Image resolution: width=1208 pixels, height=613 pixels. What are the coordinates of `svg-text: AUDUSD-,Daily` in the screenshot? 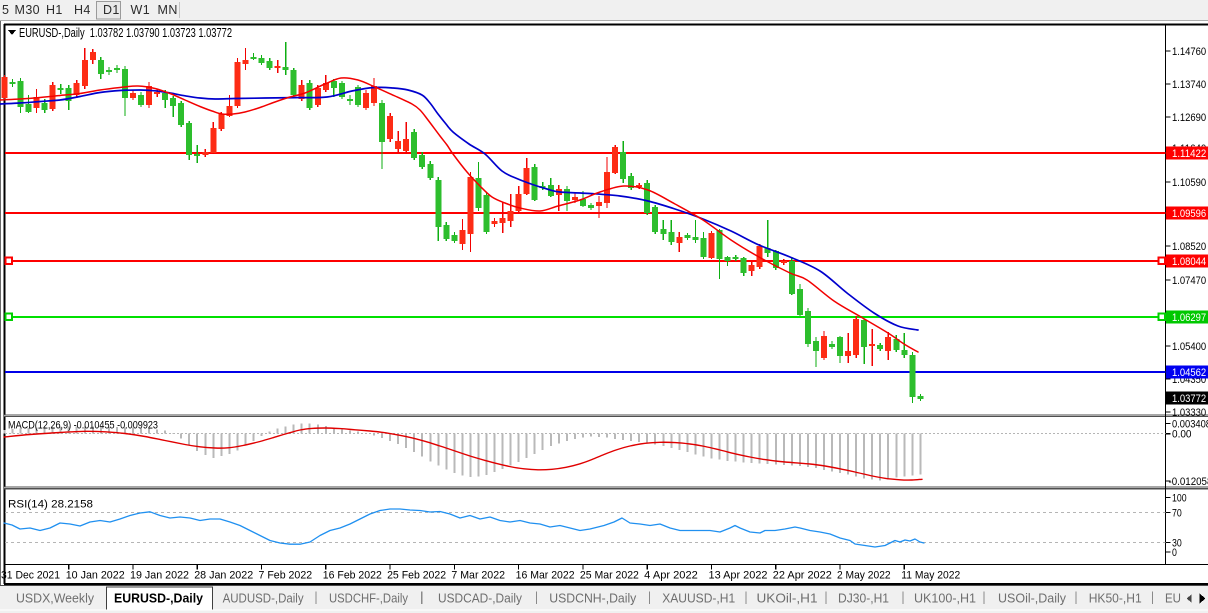 It's located at (264, 599).